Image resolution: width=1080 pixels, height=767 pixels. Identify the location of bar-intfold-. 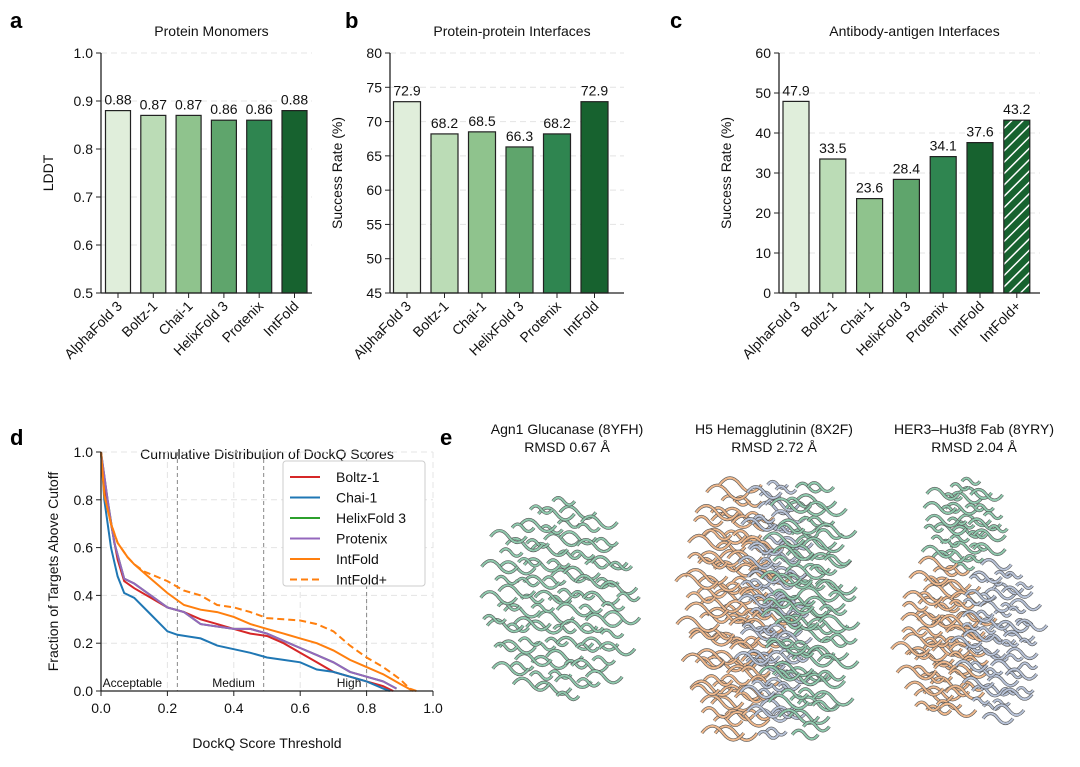
(1017, 206).